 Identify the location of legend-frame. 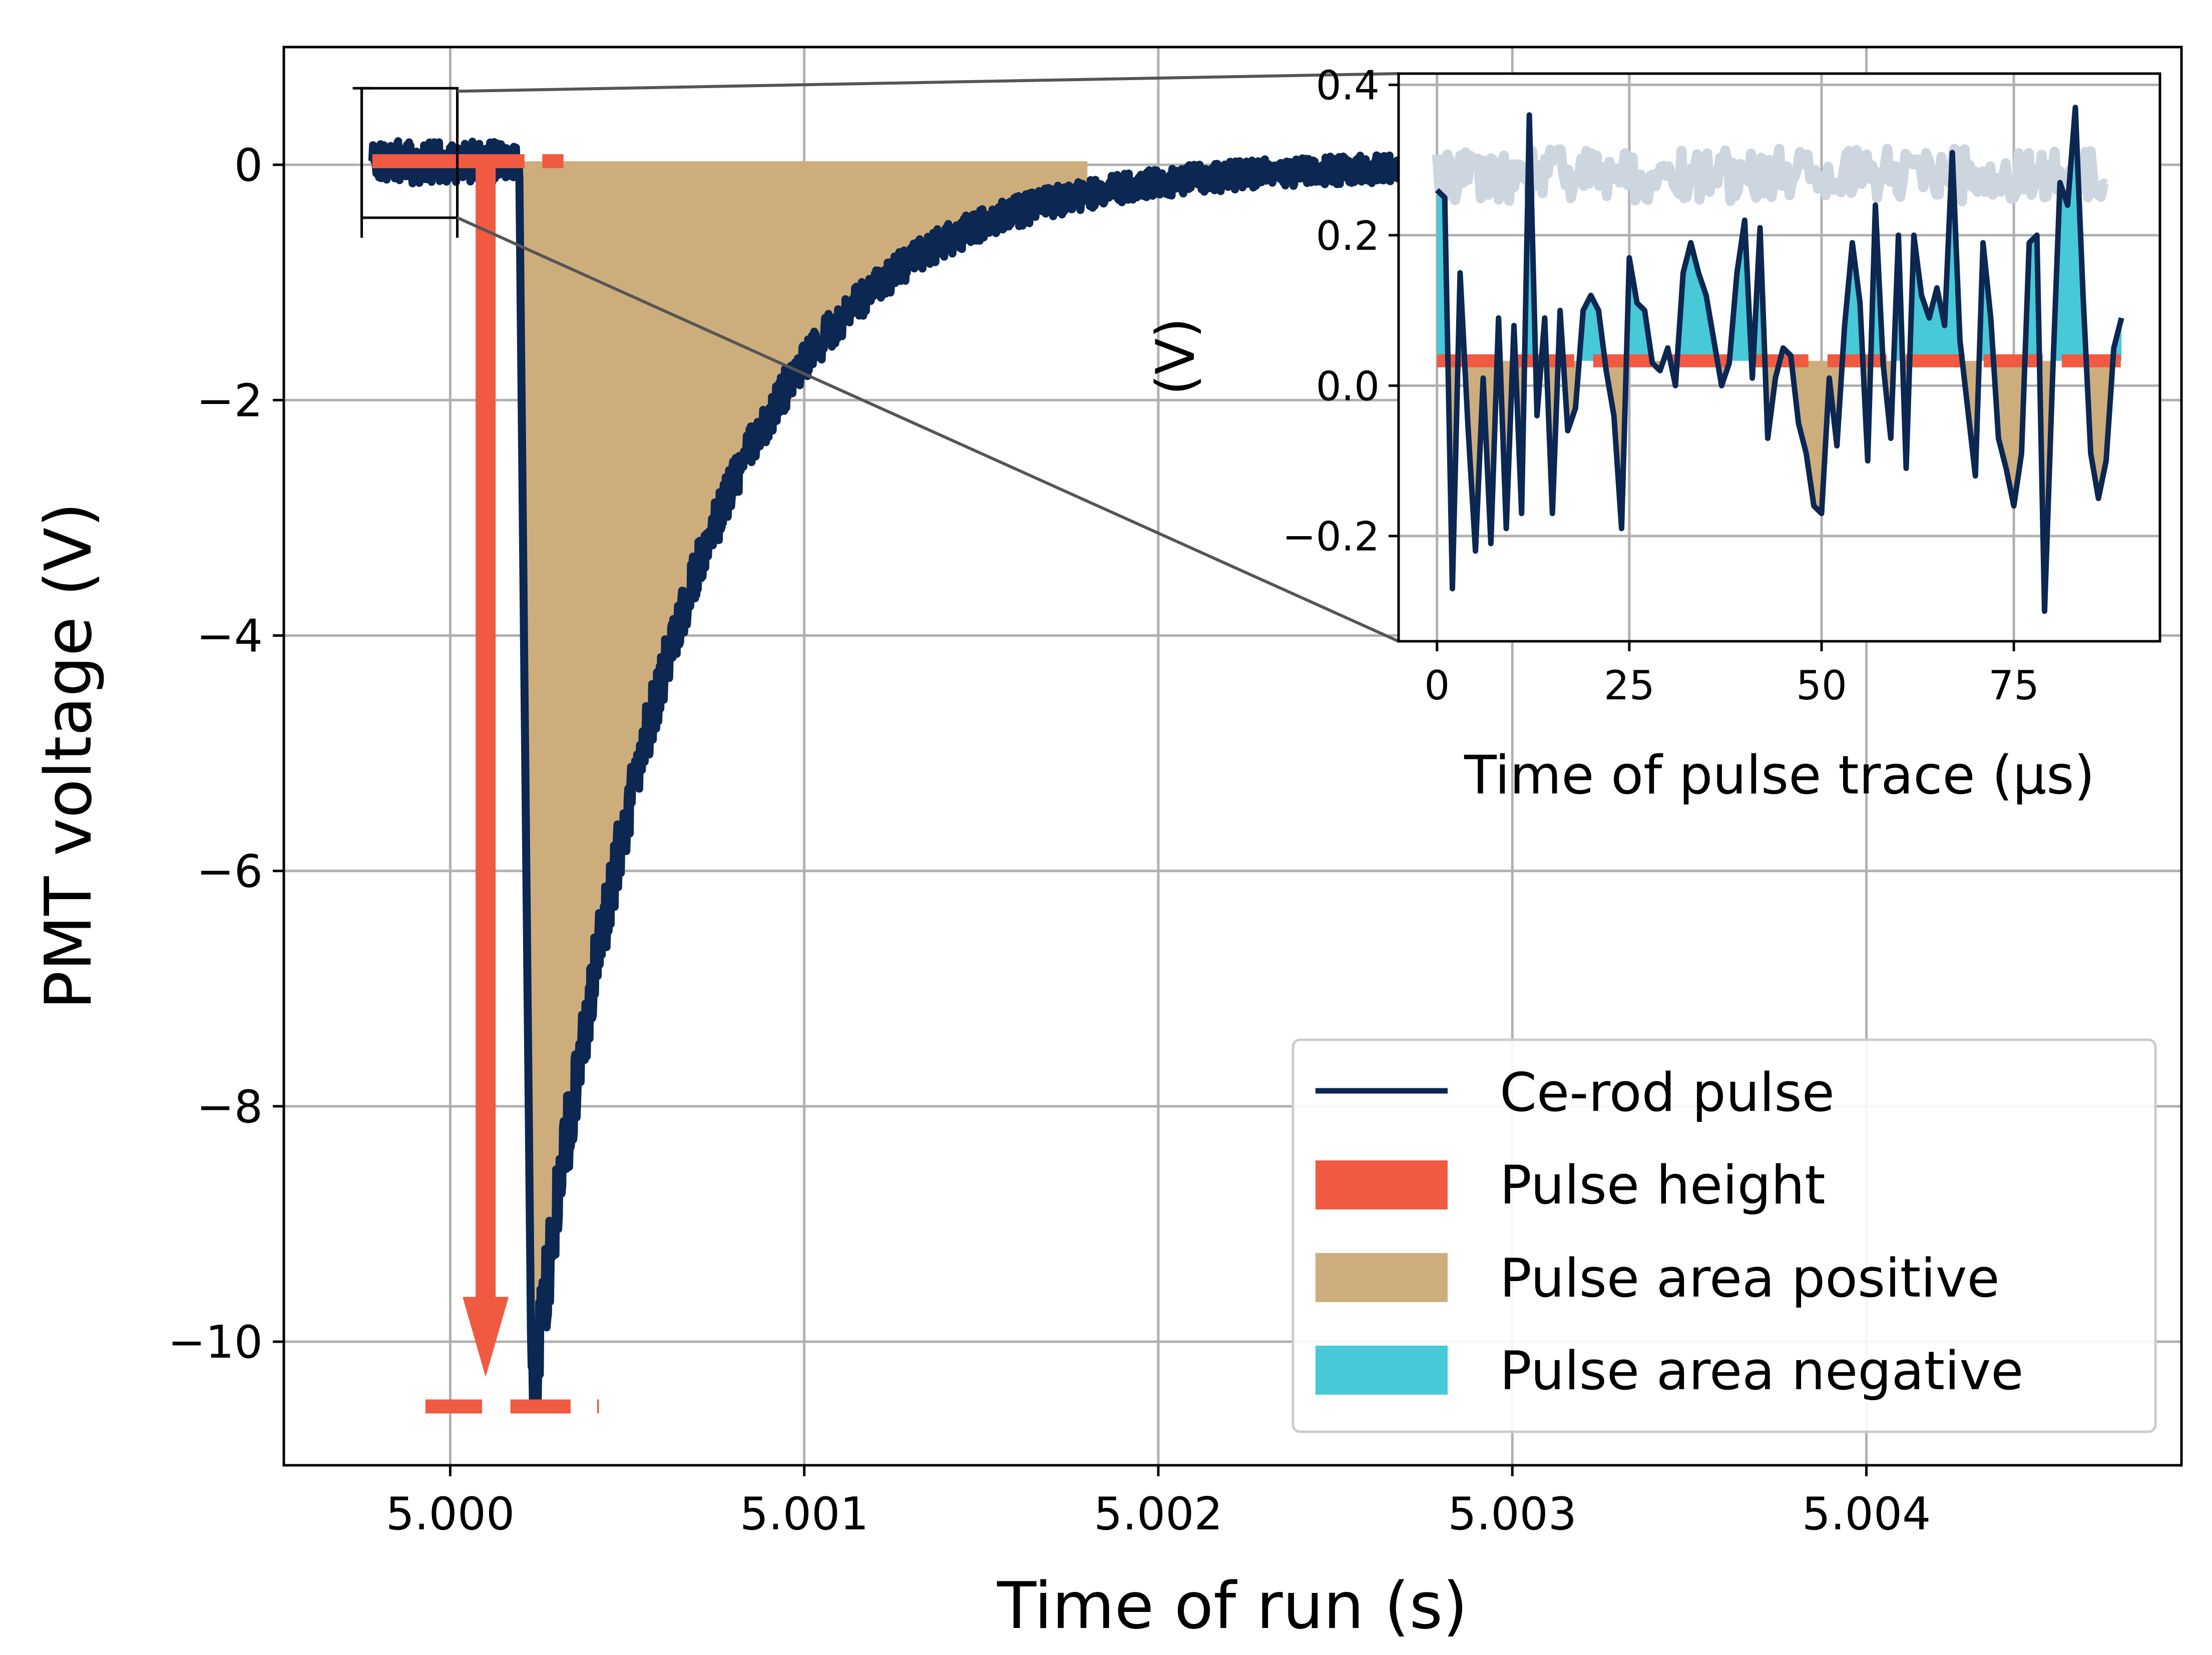
(1724, 1236).